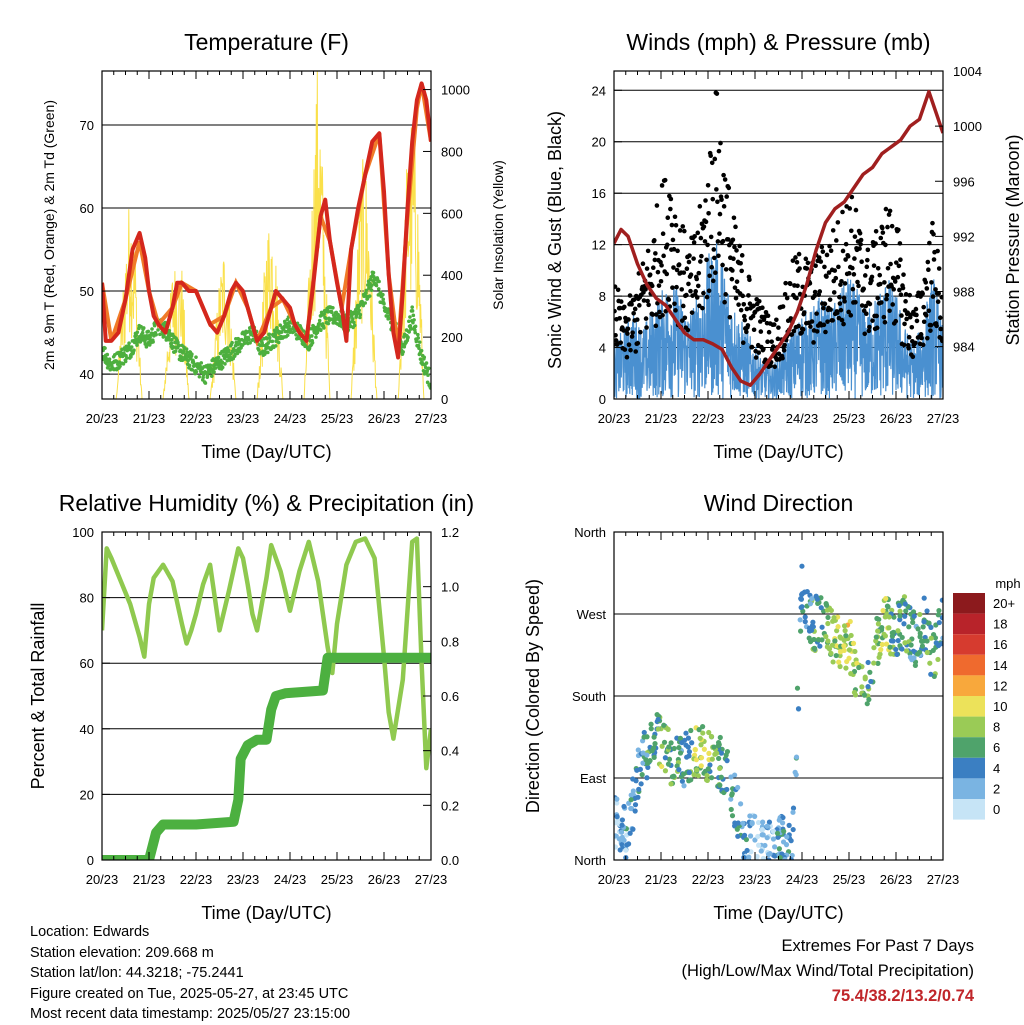 The width and height of the screenshot is (1024, 1025). I want to click on y-tick-label: West, so click(592, 614).